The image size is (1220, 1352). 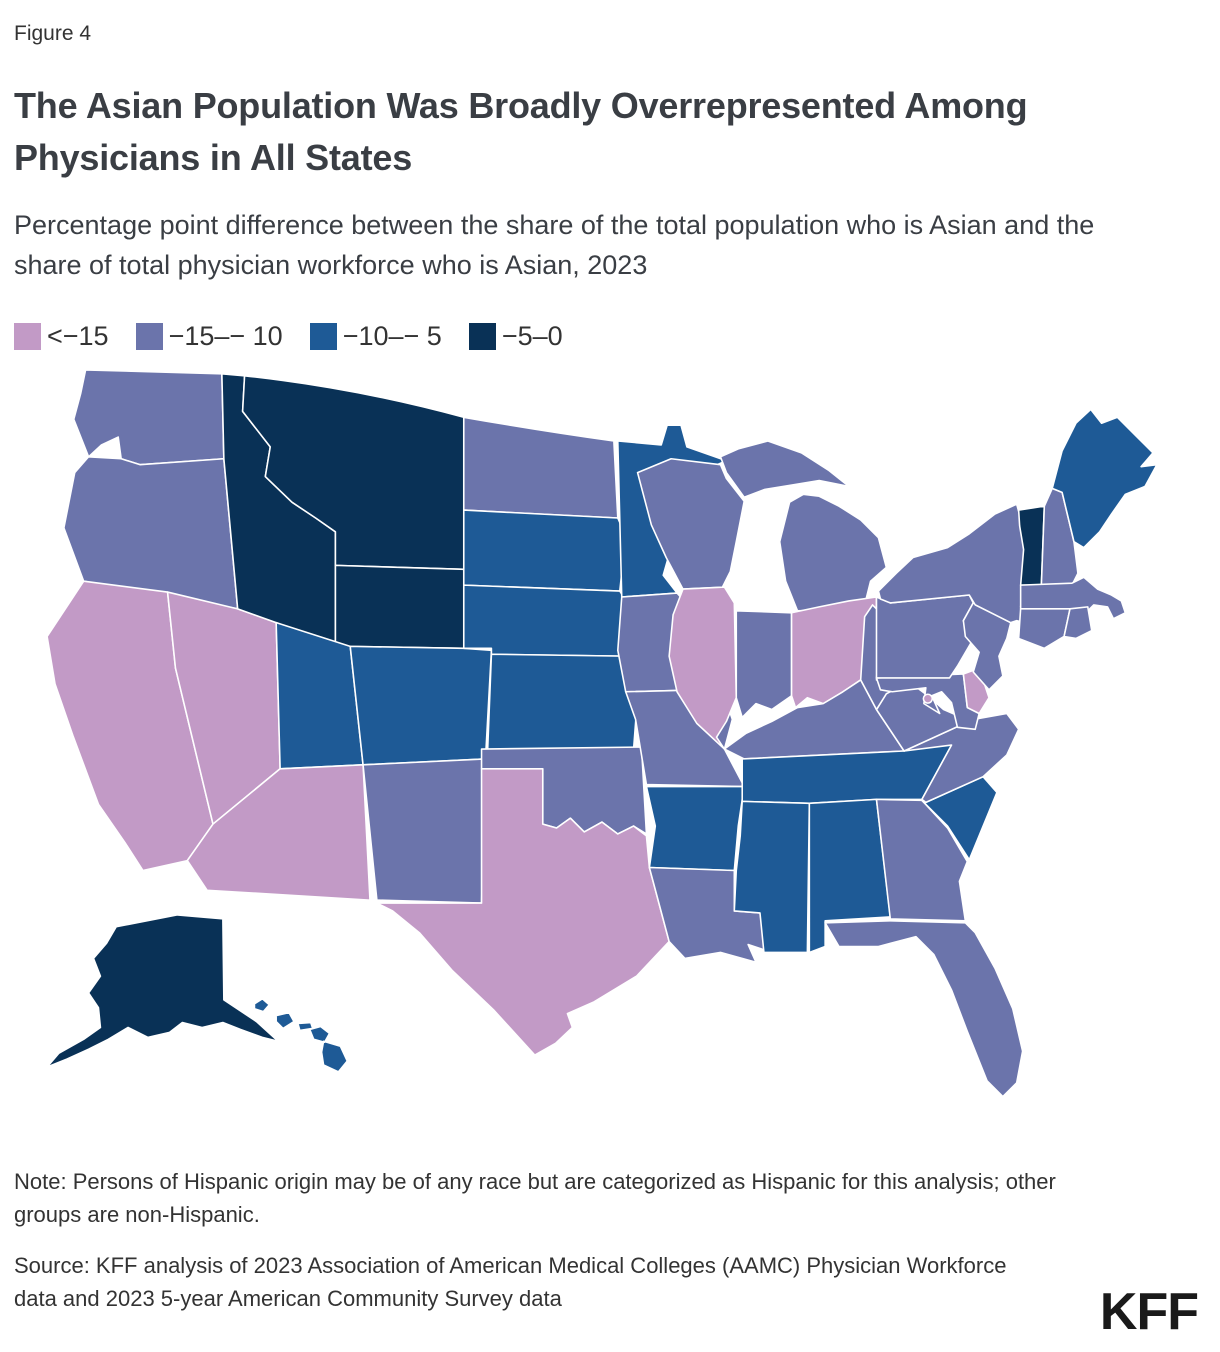 What do you see at coordinates (301, 1035) in the screenshot?
I see `state-hawaii` at bounding box center [301, 1035].